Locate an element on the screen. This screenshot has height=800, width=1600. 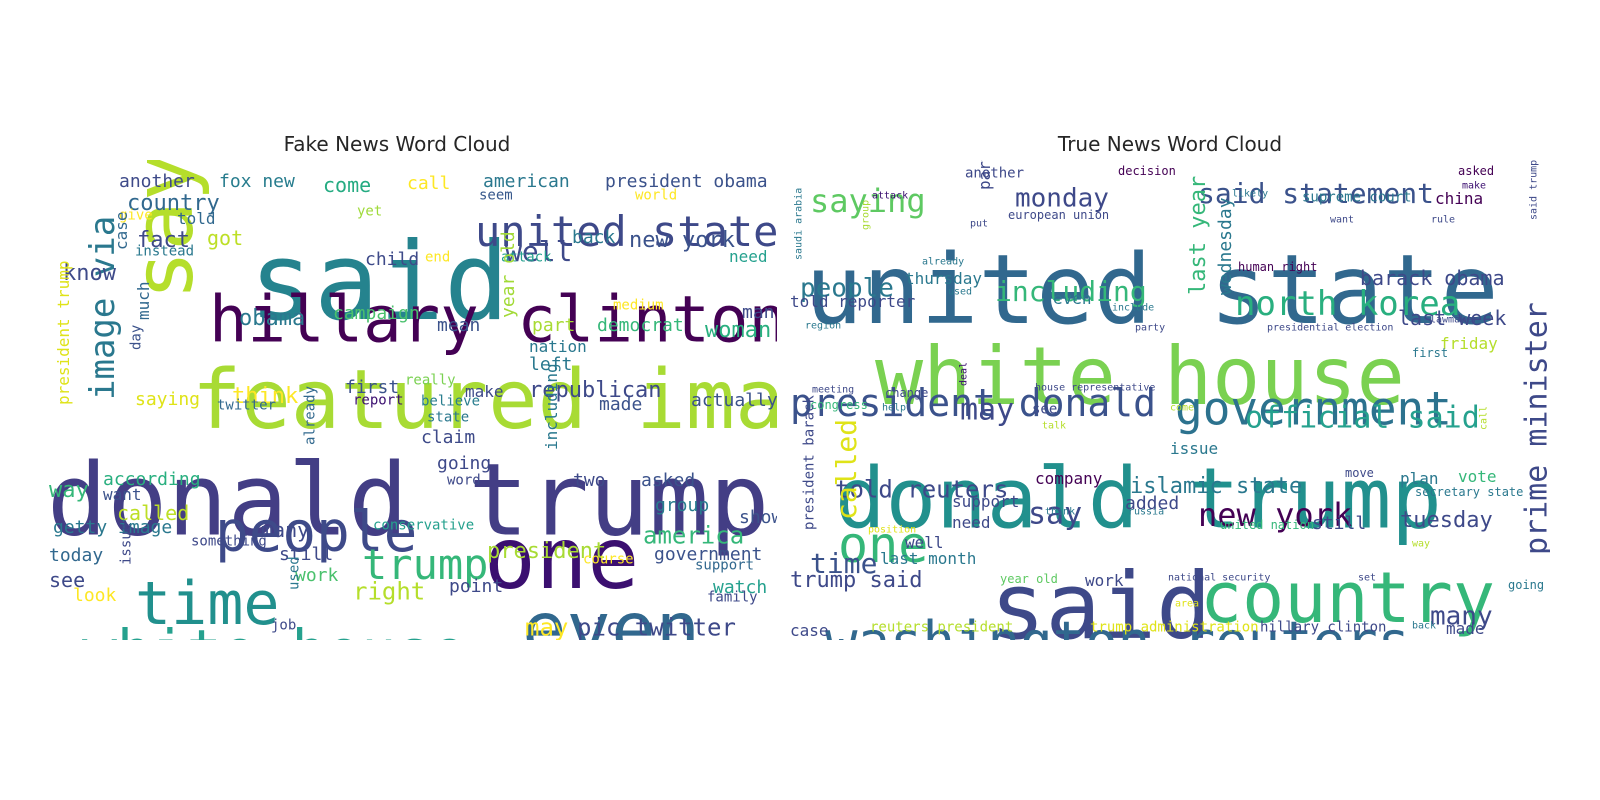
cloud-word: issue is located at coordinates (1194, 448).